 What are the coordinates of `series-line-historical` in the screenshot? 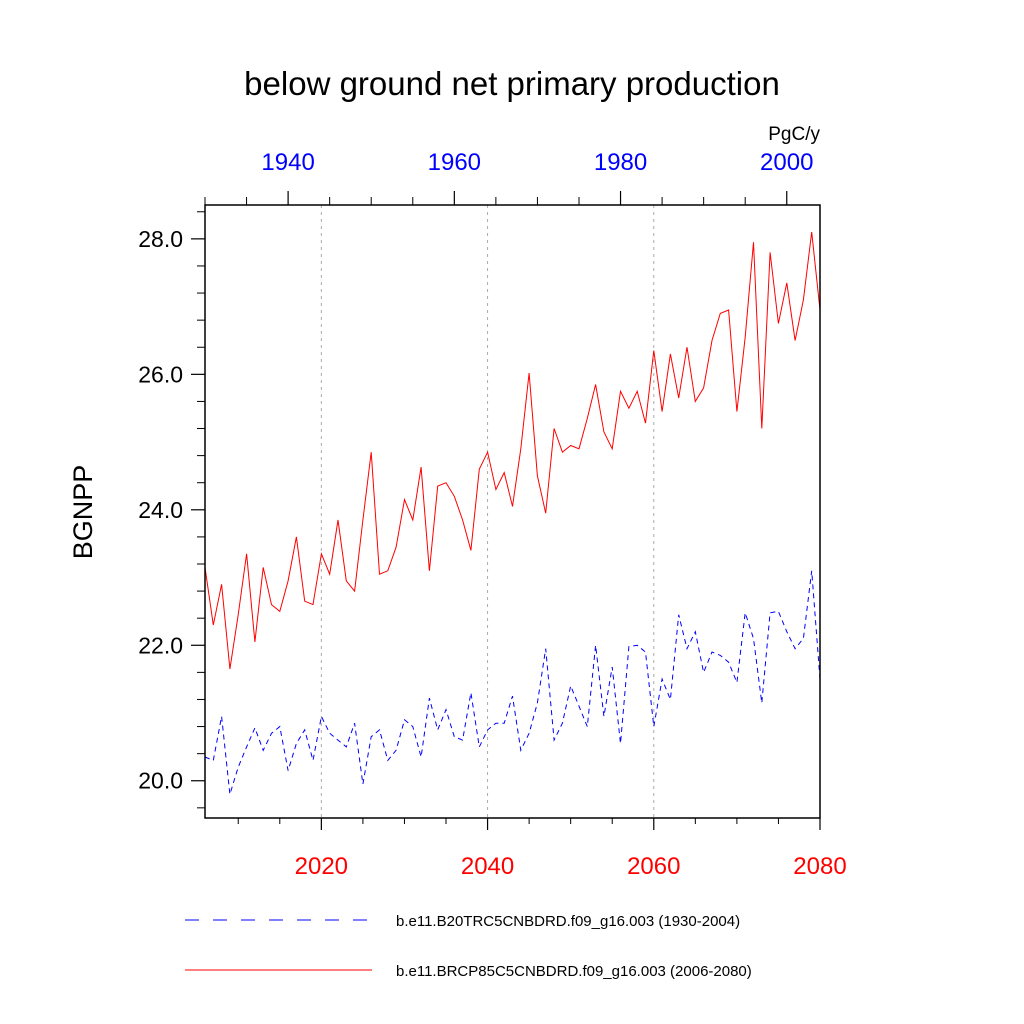 It's located at (512, 682).